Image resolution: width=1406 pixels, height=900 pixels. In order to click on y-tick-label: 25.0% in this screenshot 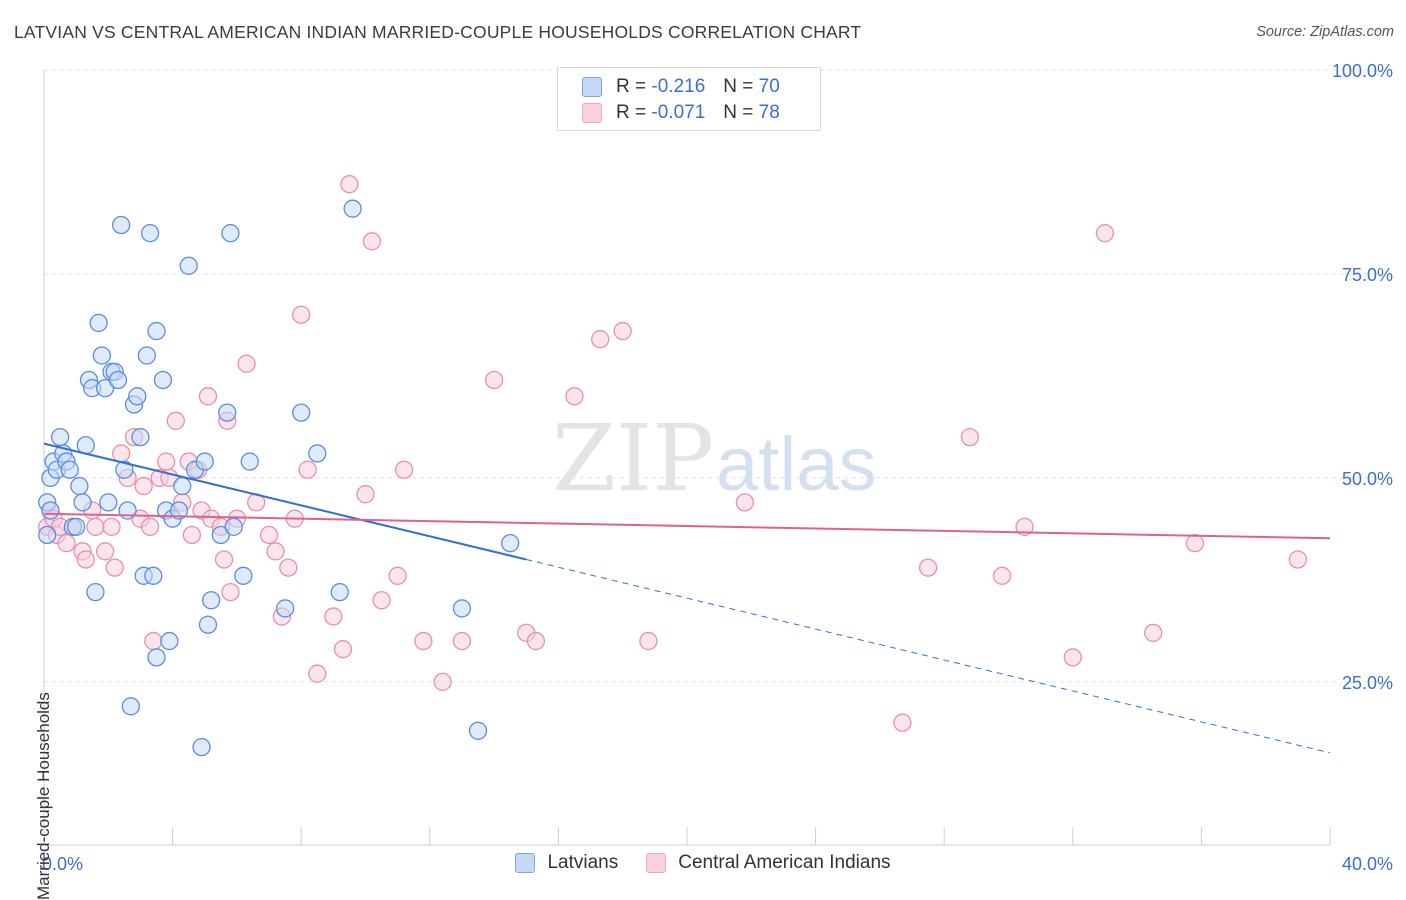, I will do `click(1367, 683)`.